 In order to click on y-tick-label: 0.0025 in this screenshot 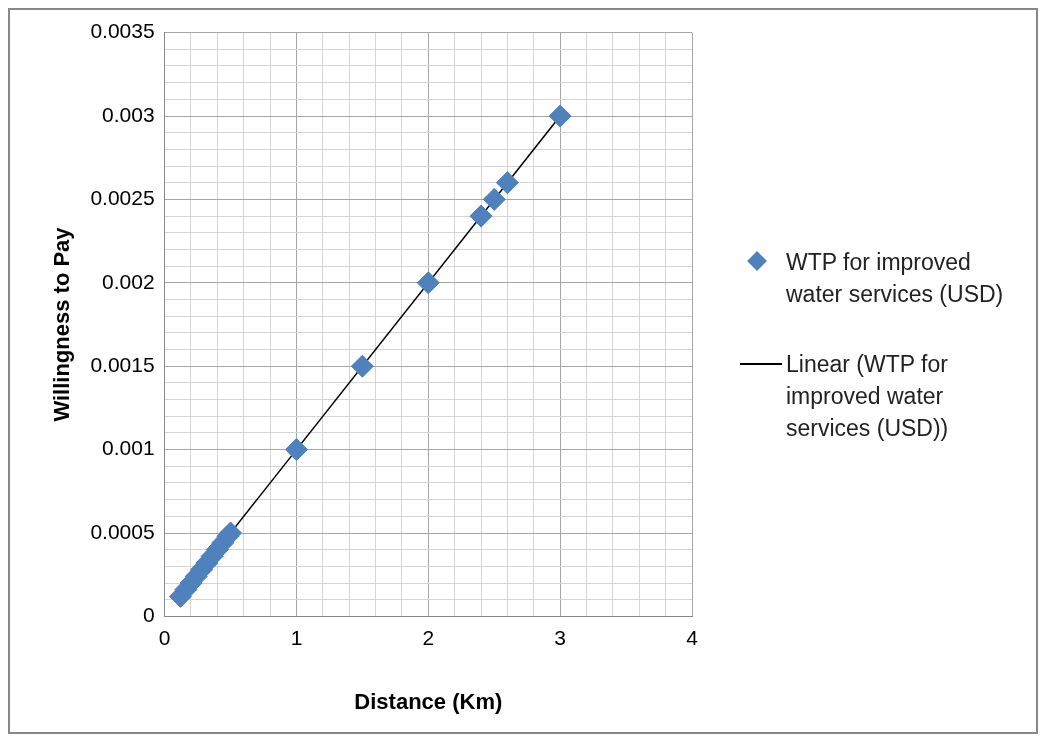, I will do `click(122, 198)`.